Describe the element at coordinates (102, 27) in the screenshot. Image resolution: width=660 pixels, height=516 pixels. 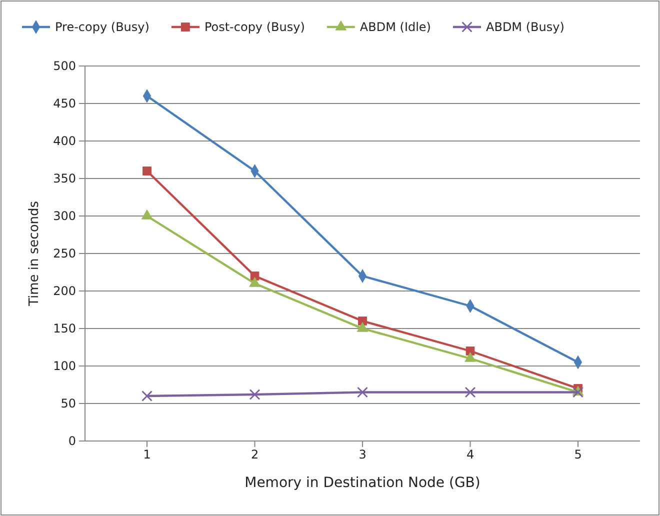
I see `legend-label: Pre-copy (Busy)` at that location.